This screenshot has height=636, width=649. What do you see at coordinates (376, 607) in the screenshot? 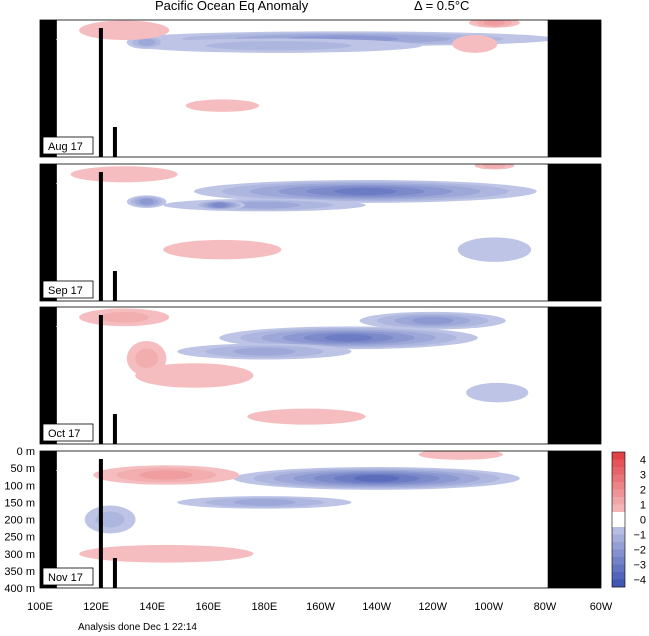
I see `x-tick-label: 140W` at bounding box center [376, 607].